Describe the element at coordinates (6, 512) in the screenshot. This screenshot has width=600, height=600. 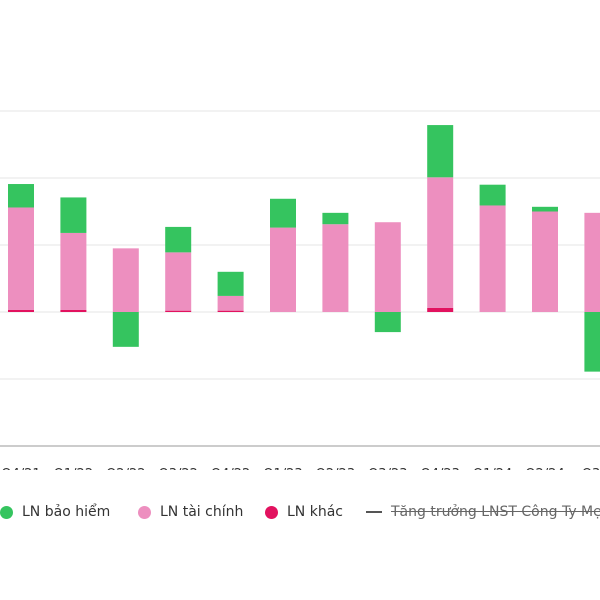
I see `legend-swatch-ln-bao-hiem` at that location.